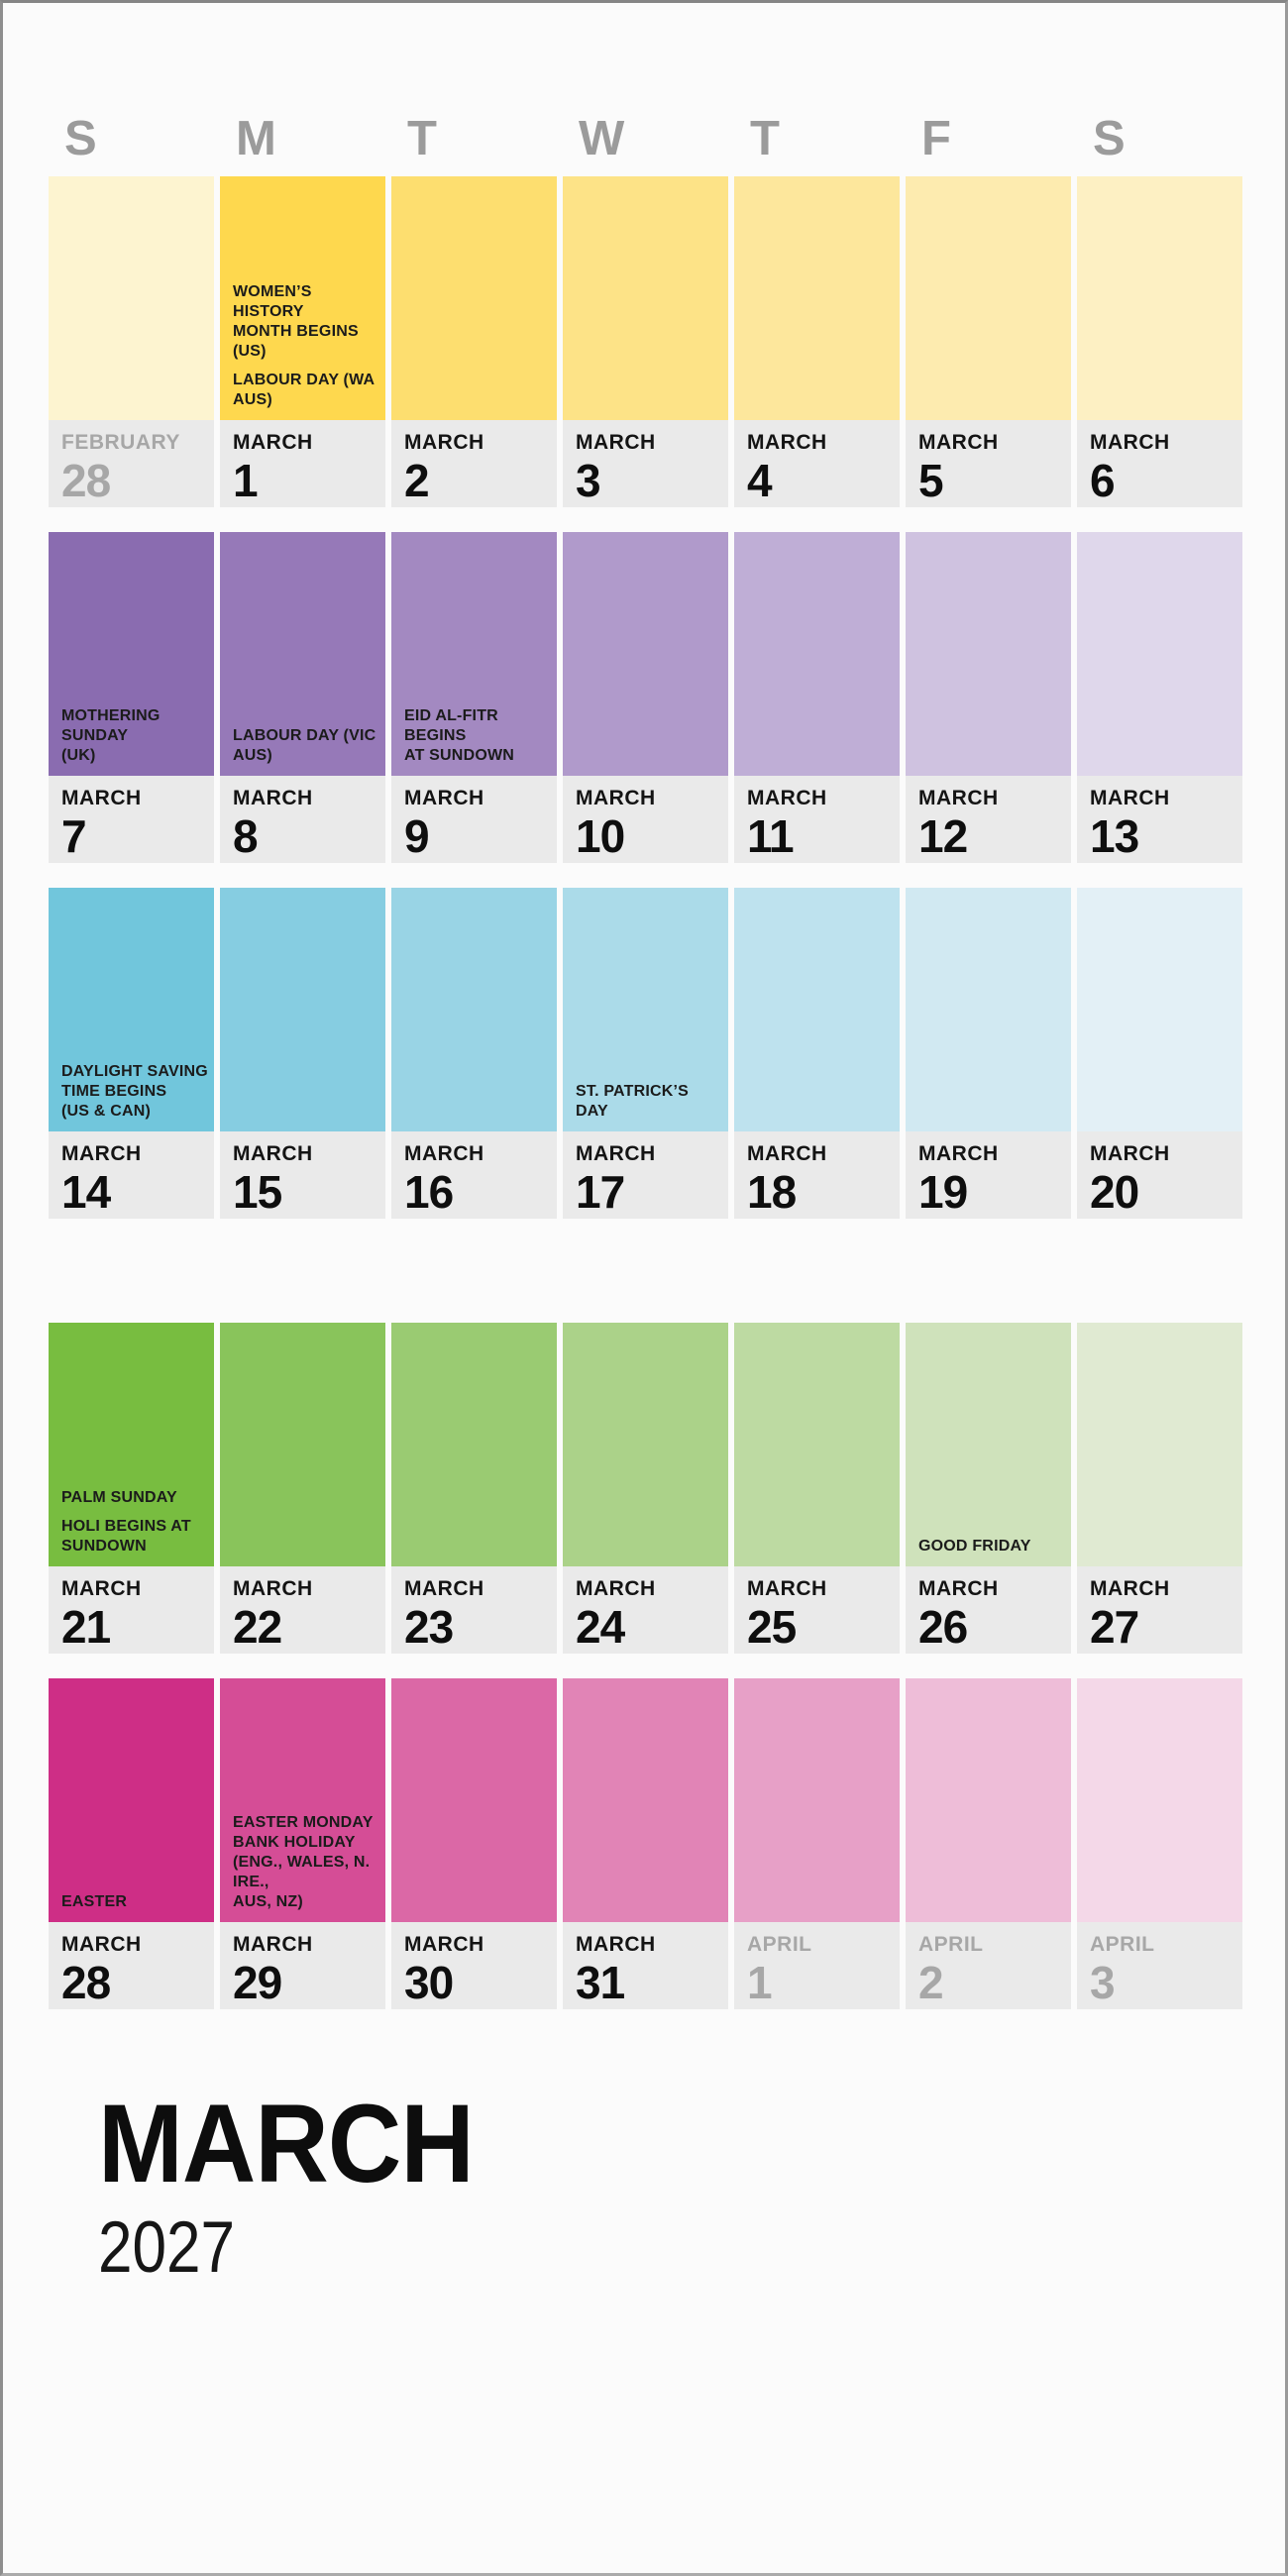  I want to click on weekday-header: W, so click(602, 138).